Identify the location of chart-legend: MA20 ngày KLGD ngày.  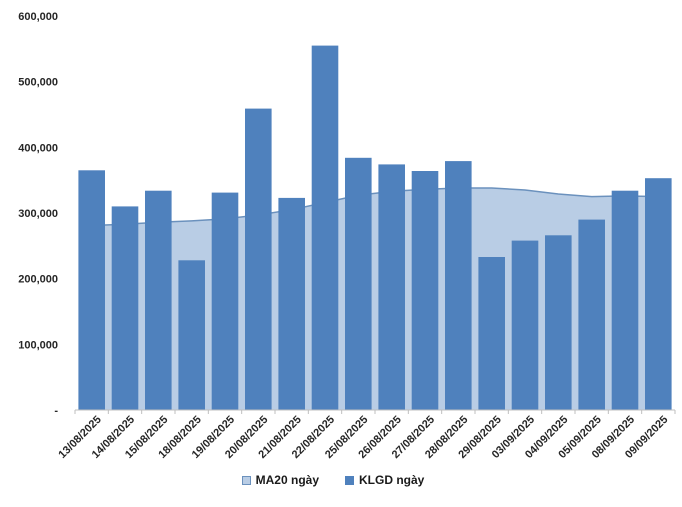
(337, 480).